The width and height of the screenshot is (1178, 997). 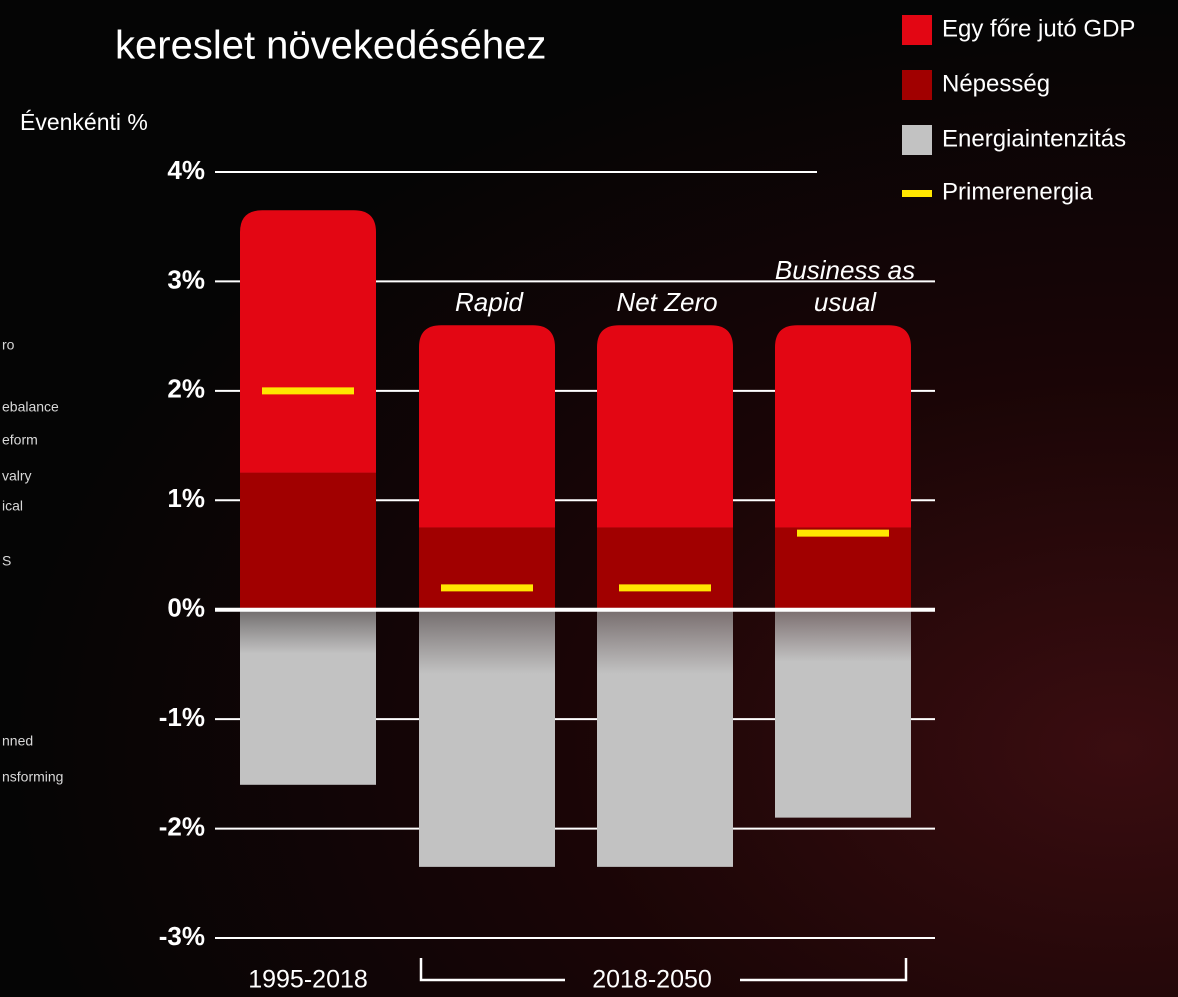 I want to click on y-tick-label: -2%, so click(x=182, y=826).